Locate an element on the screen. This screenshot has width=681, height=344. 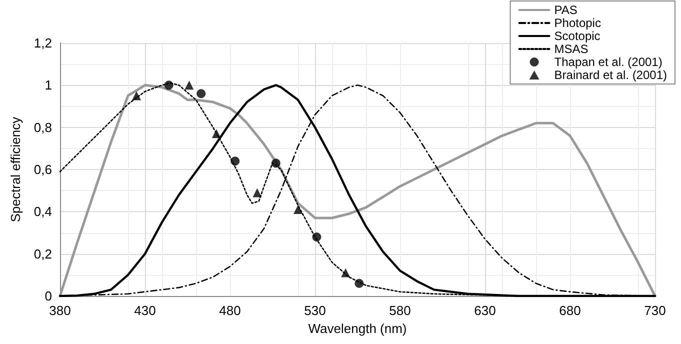
legend-label: MSAS is located at coordinates (571, 49).